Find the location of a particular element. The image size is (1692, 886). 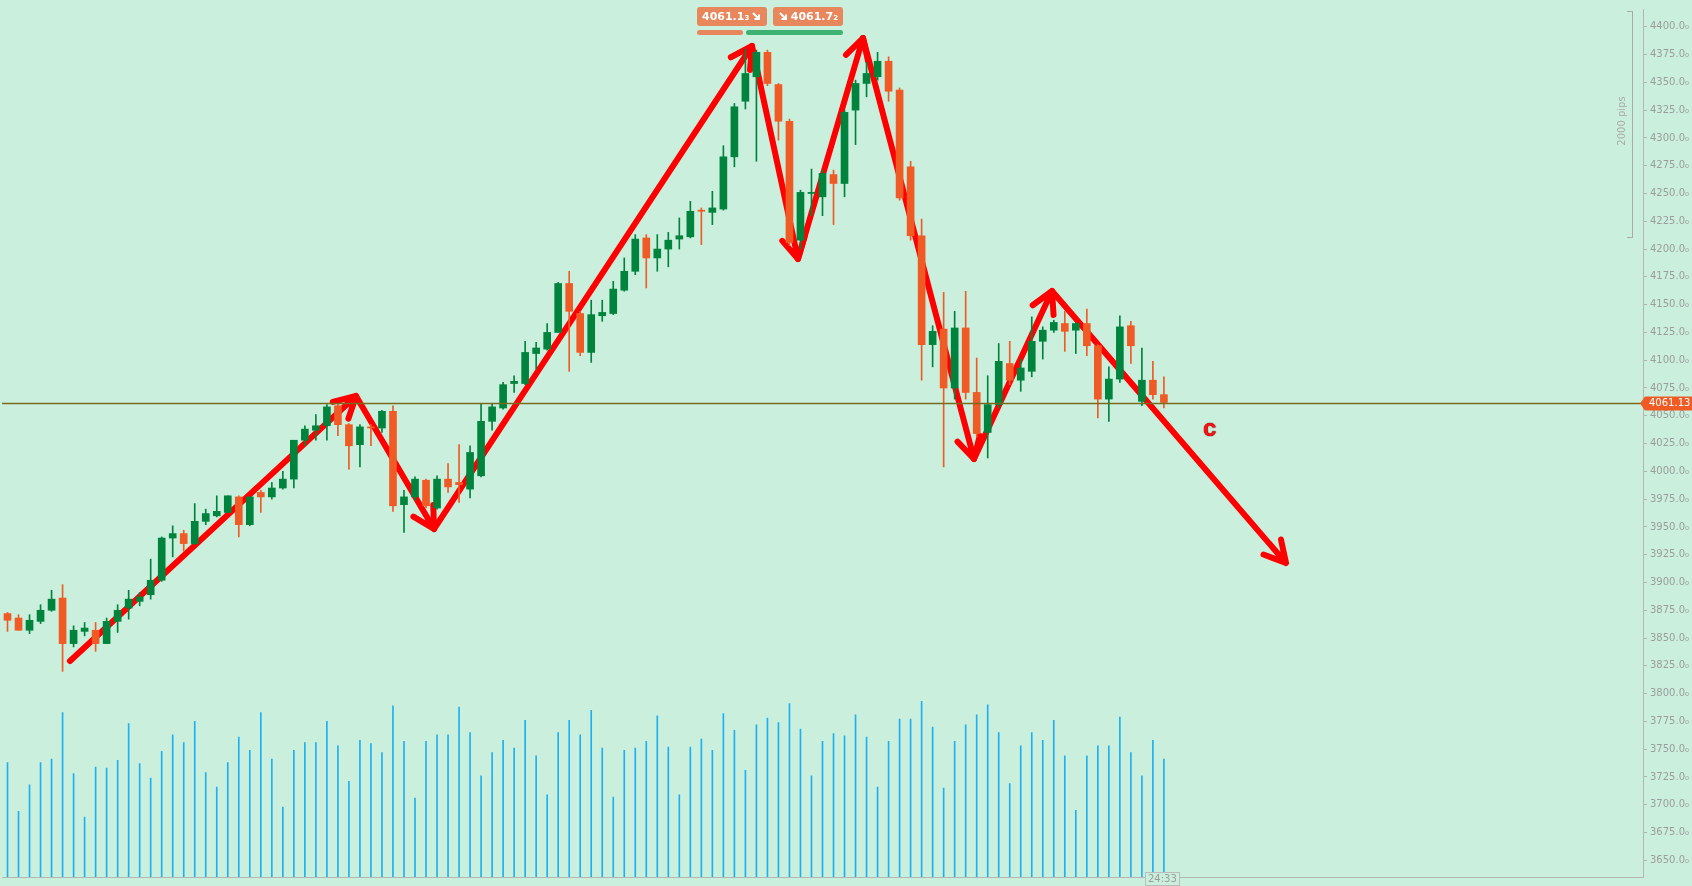

y-tick-label: 4325.0₀ is located at coordinates (1669, 109).